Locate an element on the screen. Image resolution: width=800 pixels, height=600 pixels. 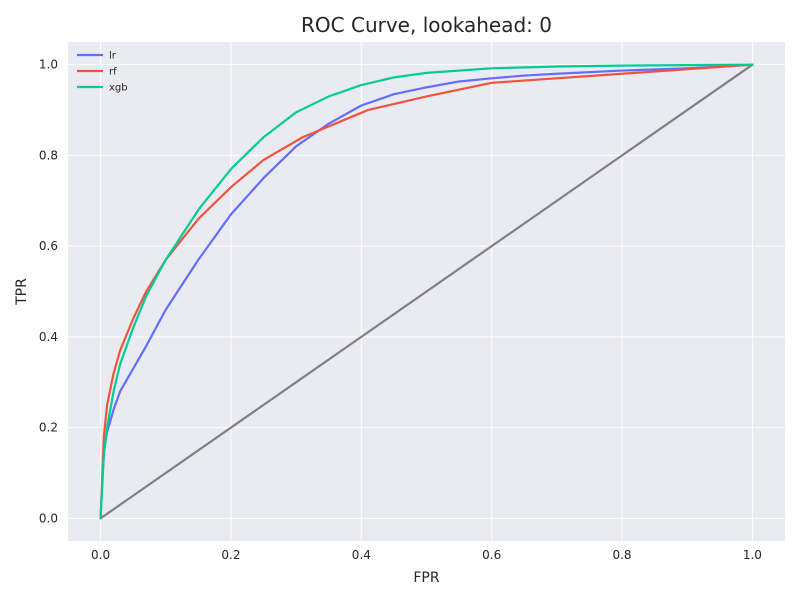
y-tick-label: 1.0 is located at coordinates (48, 65).